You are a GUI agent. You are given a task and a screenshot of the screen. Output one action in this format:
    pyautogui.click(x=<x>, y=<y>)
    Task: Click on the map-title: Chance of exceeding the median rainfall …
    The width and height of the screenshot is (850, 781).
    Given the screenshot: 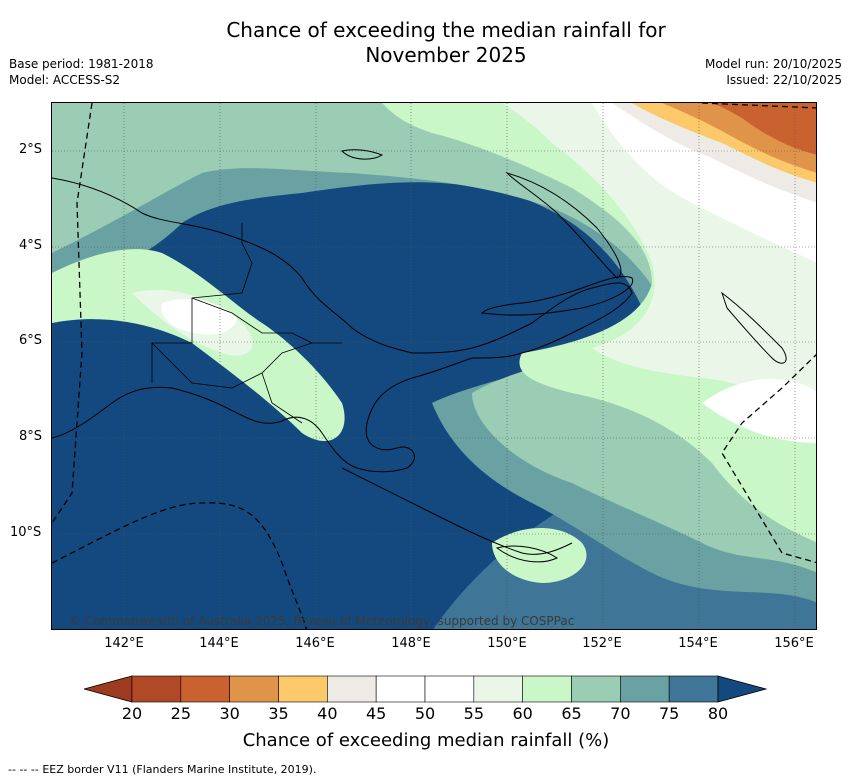 What is the action you would take?
    pyautogui.click(x=425, y=43)
    